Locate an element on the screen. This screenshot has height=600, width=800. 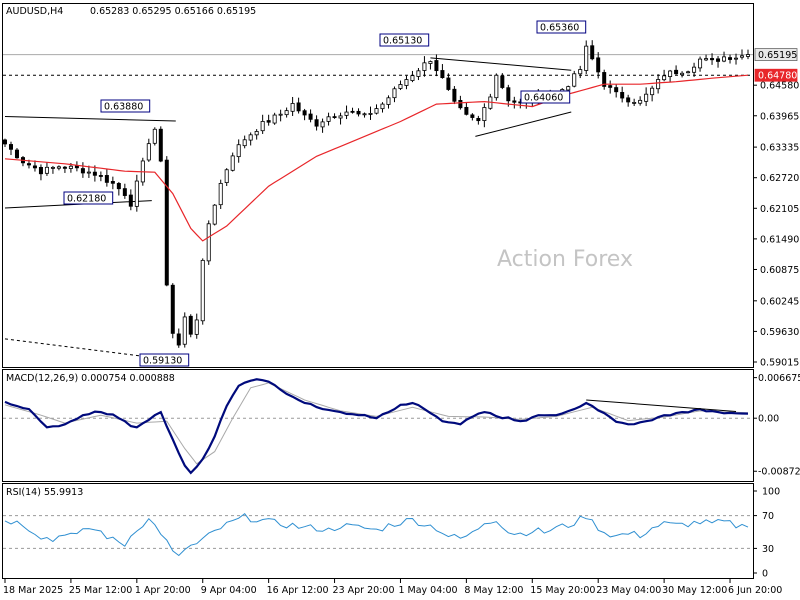
annotation-box is located at coordinates (88, 198).